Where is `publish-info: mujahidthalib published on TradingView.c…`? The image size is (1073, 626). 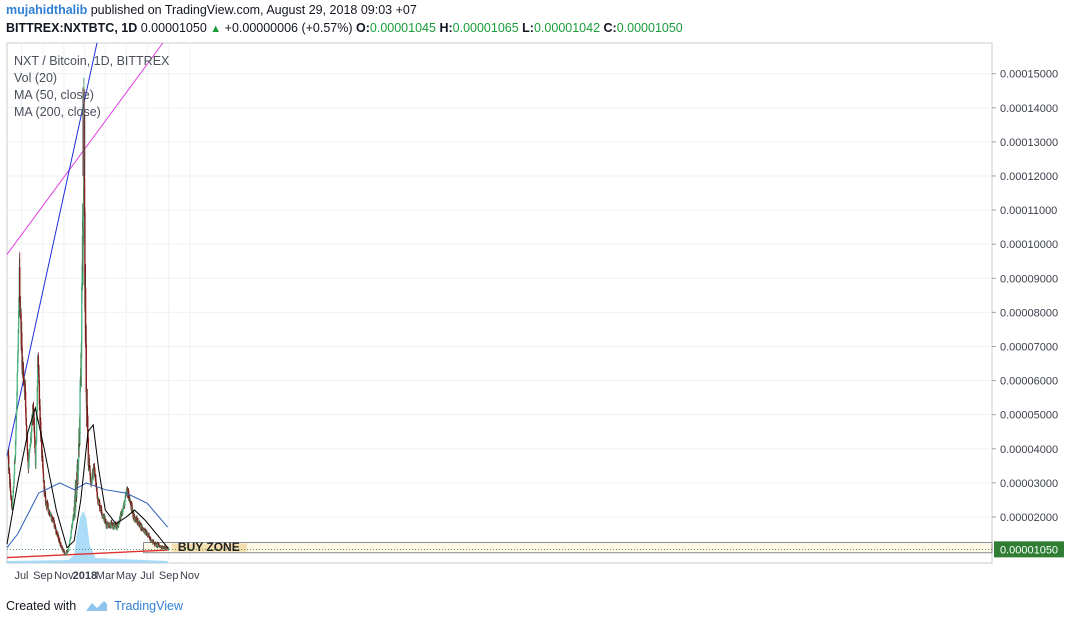 publish-info: mujahidthalib published on TradingView.c… is located at coordinates (211, 10).